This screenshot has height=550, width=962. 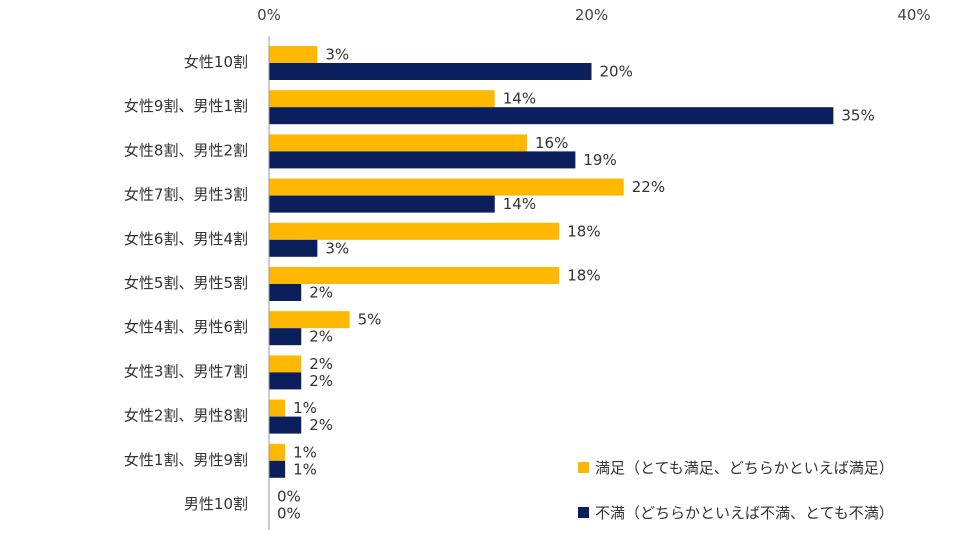 I want to click on category-label: 男性10割, so click(x=216, y=504).